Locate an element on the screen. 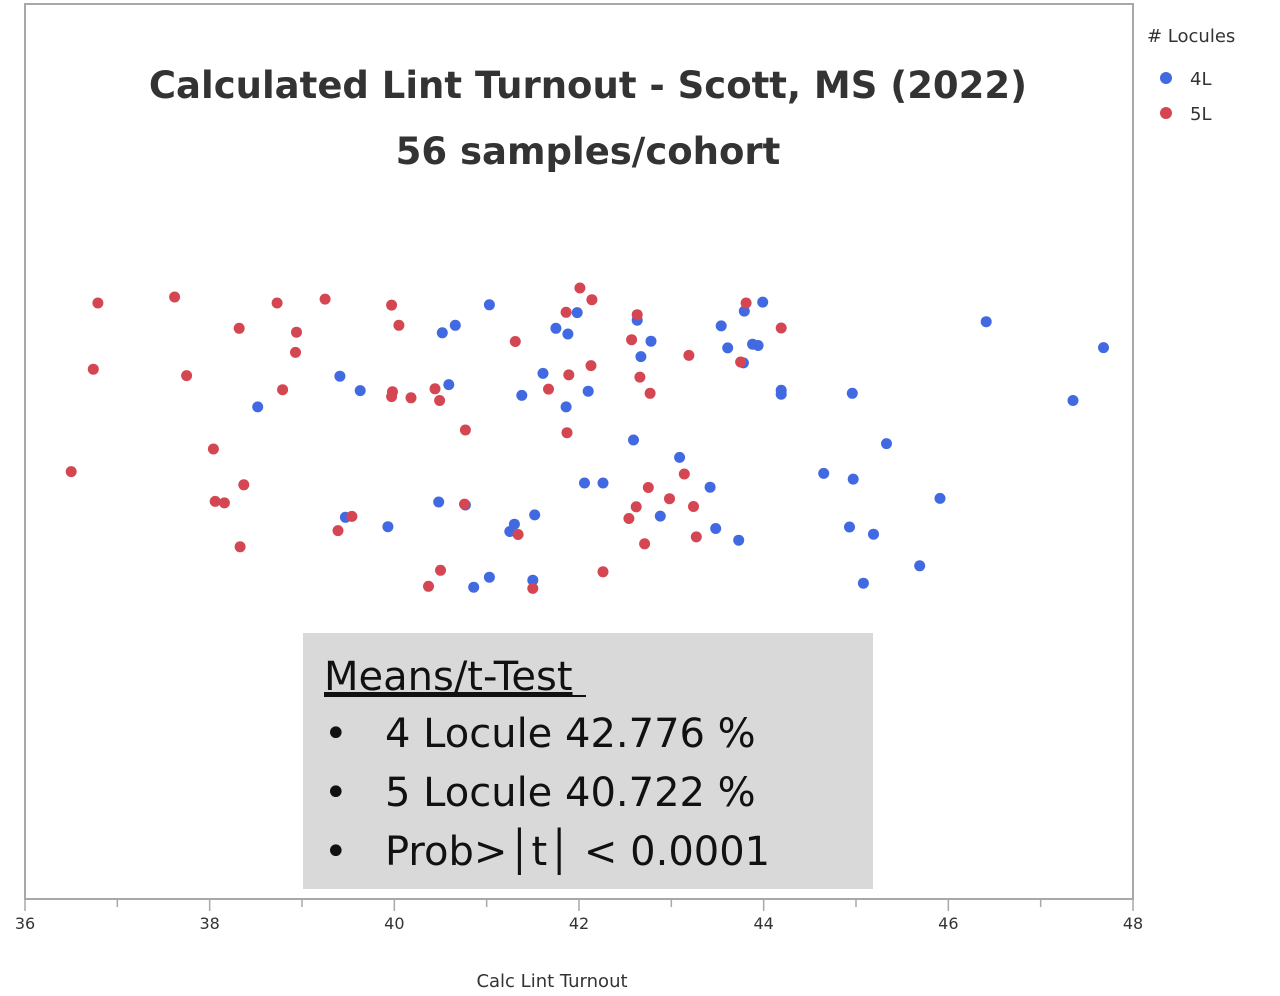 The height and width of the screenshot is (996, 1280). stats-item-prob: Prob>│t│ < 0.0001 is located at coordinates (577, 851).